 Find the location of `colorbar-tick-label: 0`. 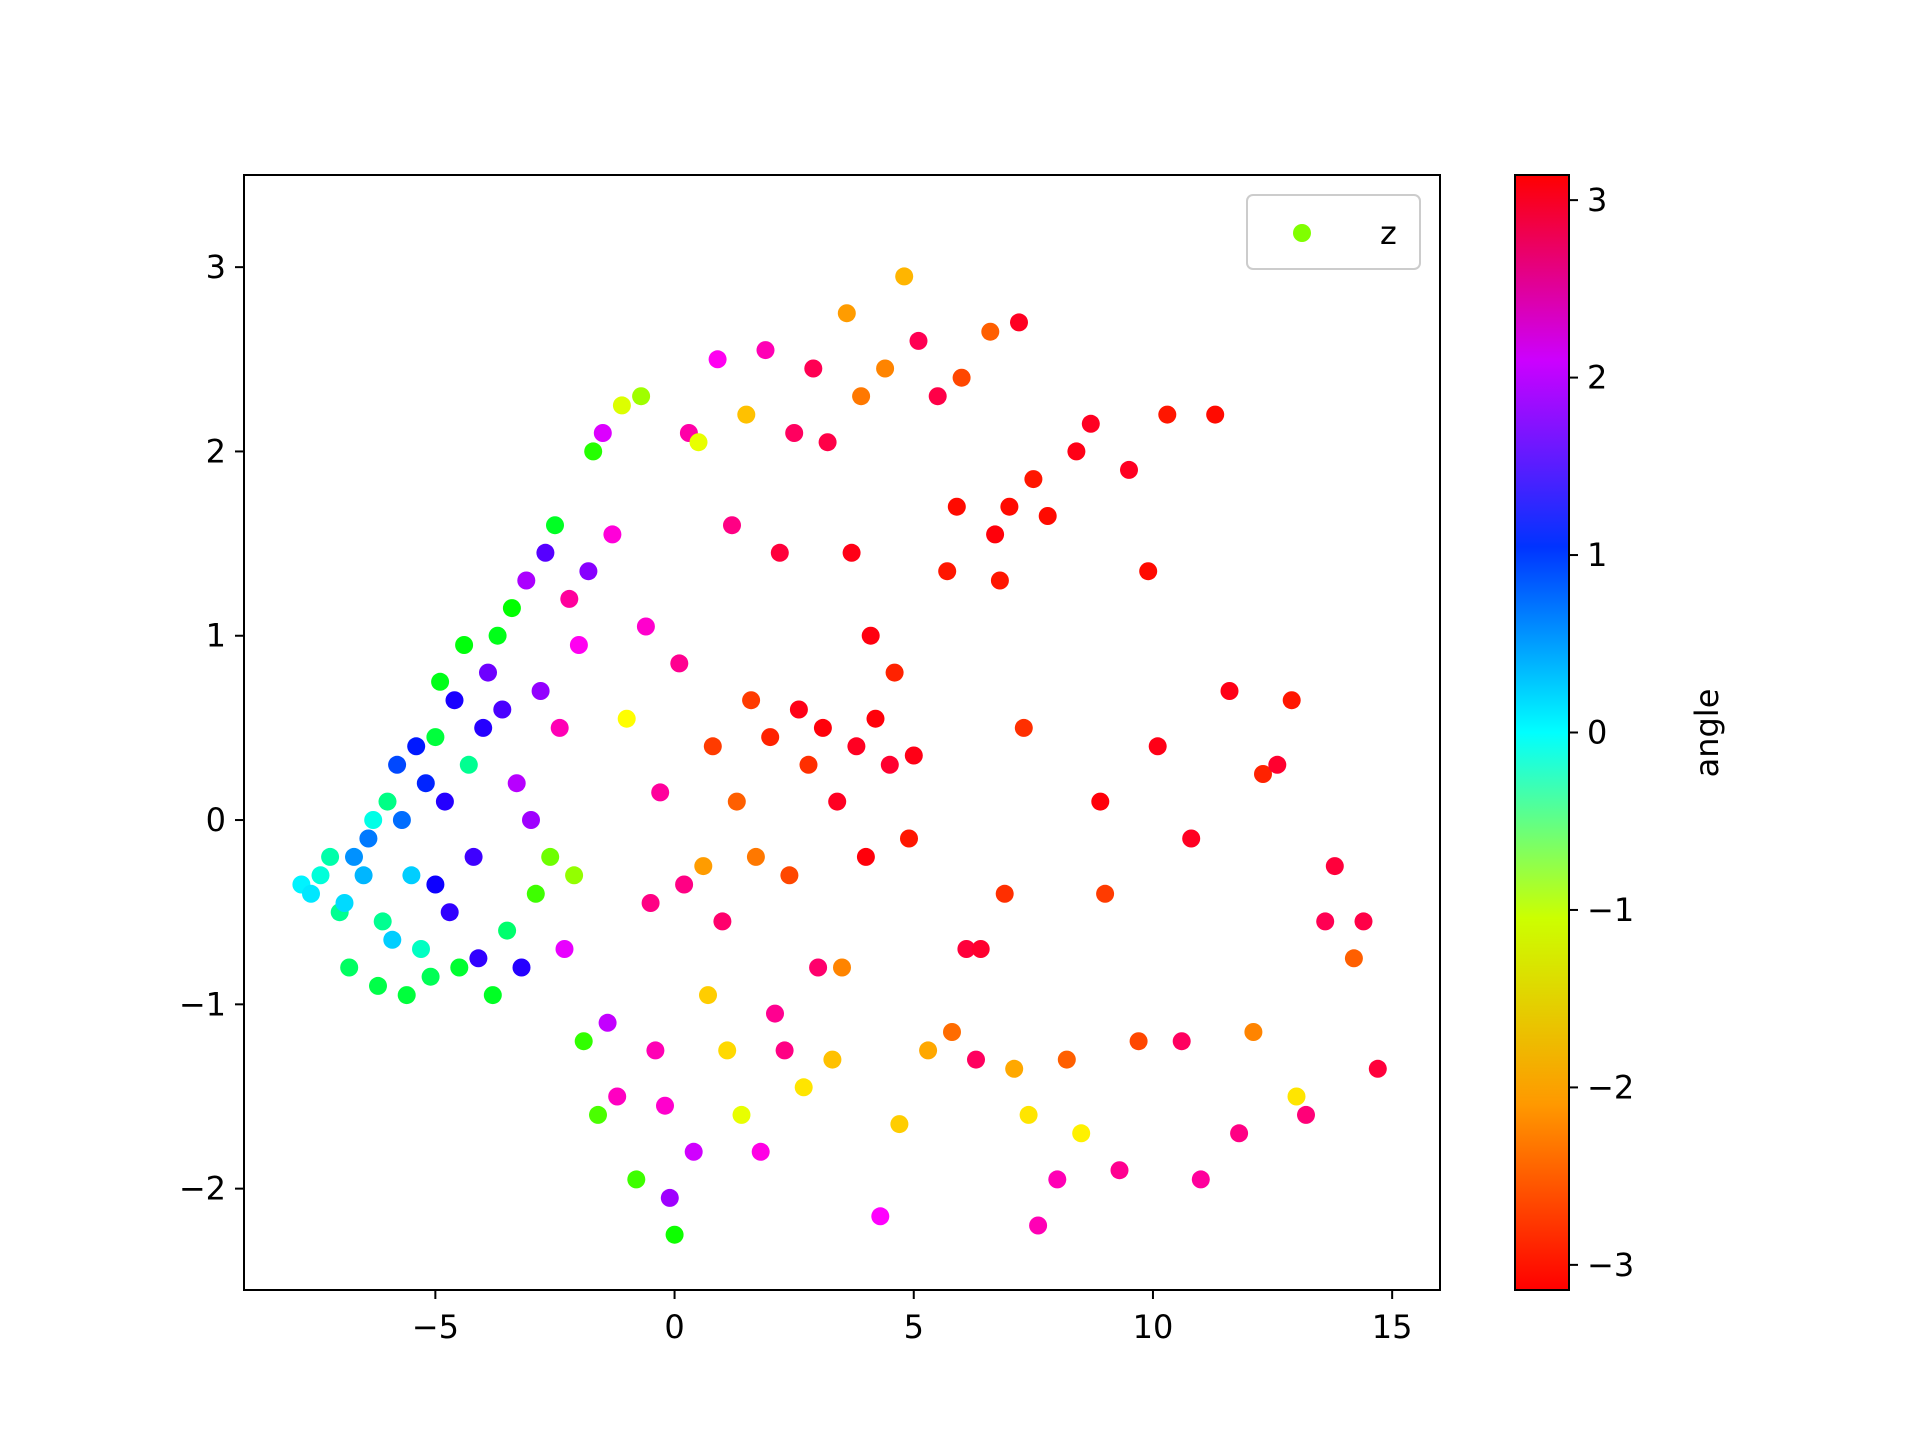

colorbar-tick-label: 0 is located at coordinates (1597, 733).